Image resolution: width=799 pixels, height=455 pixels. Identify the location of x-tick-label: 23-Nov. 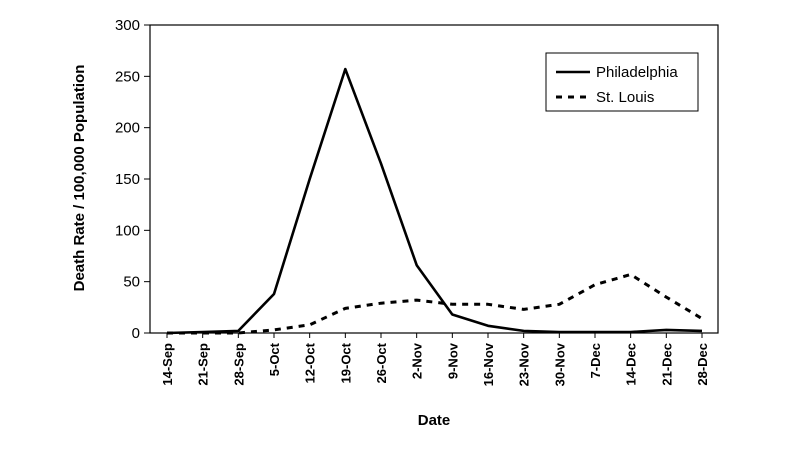
(524, 364).